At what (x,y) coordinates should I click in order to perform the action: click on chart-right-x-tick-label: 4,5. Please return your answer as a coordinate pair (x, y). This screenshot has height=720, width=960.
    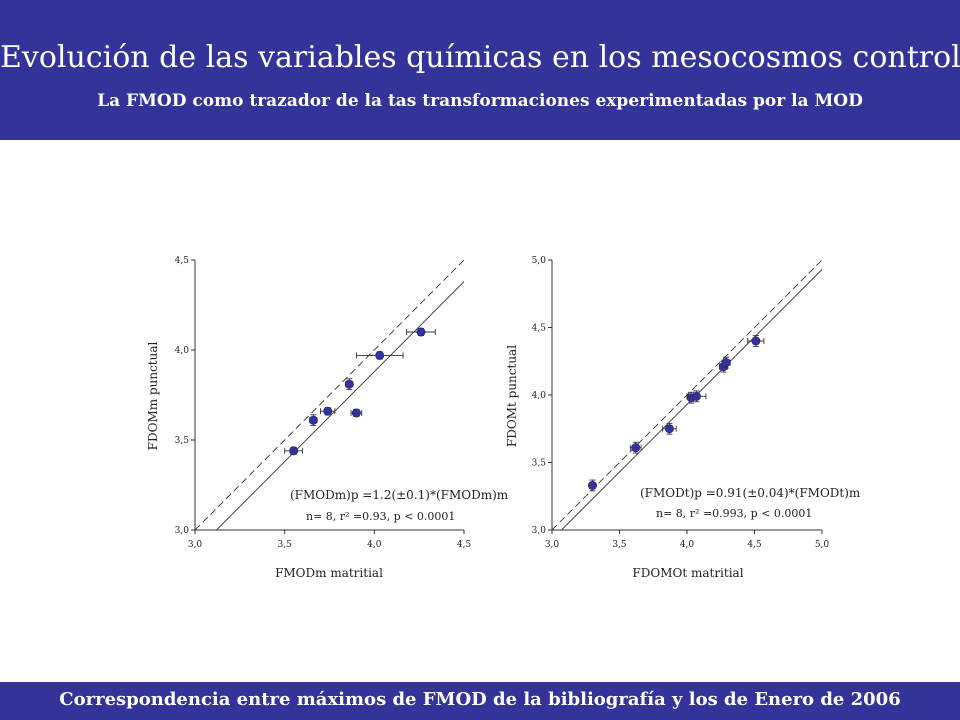
    Looking at the image, I should click on (754, 545).